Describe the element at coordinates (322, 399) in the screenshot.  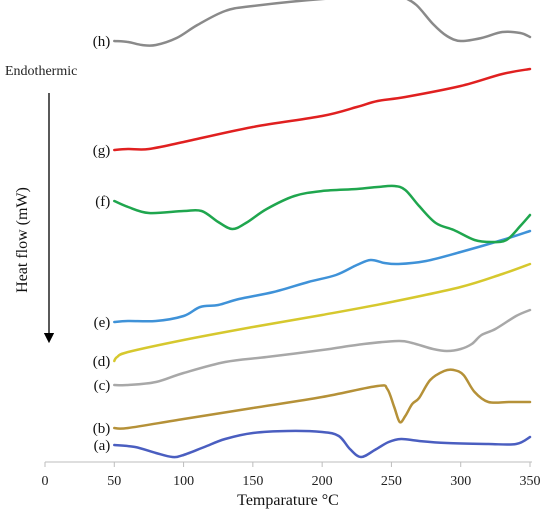
I see `curve-b` at that location.